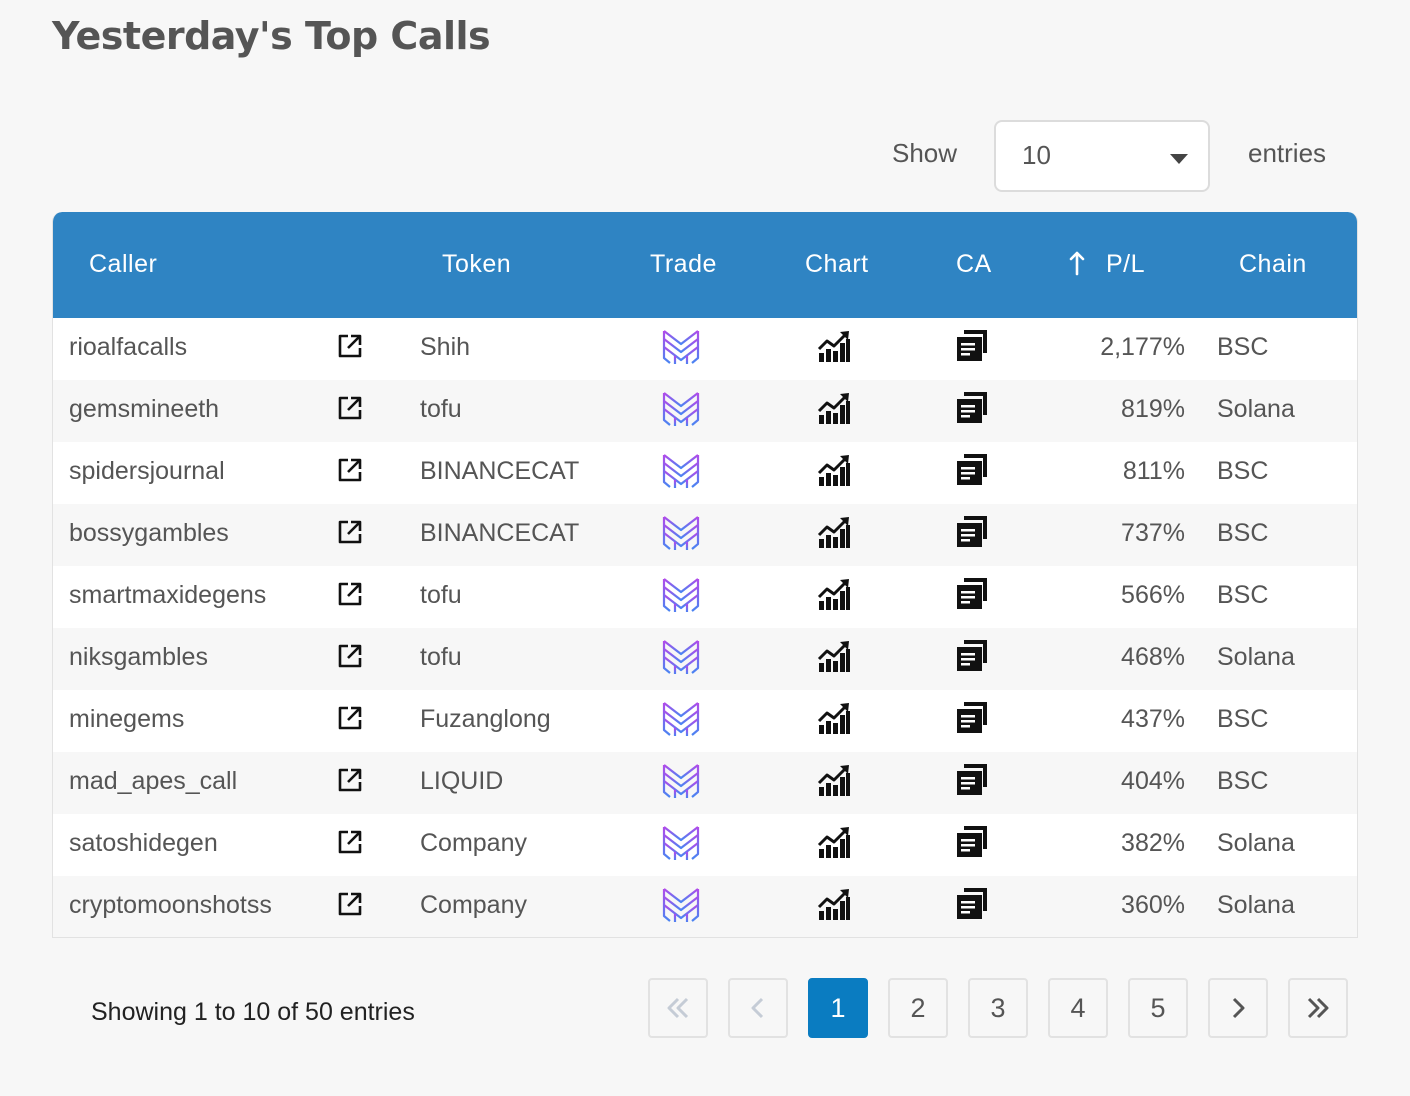  Describe the element at coordinates (123, 264) in the screenshot. I see `column-header-caller: Caller` at that location.